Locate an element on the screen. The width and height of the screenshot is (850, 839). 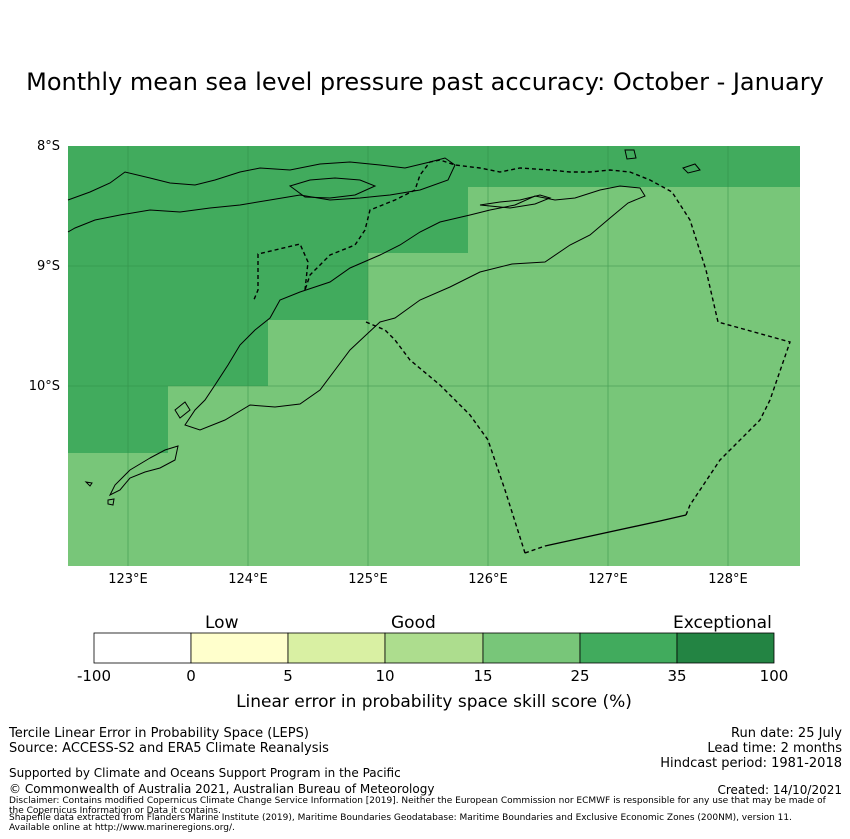
colorbar-tick: 25 is located at coordinates (580, 676).